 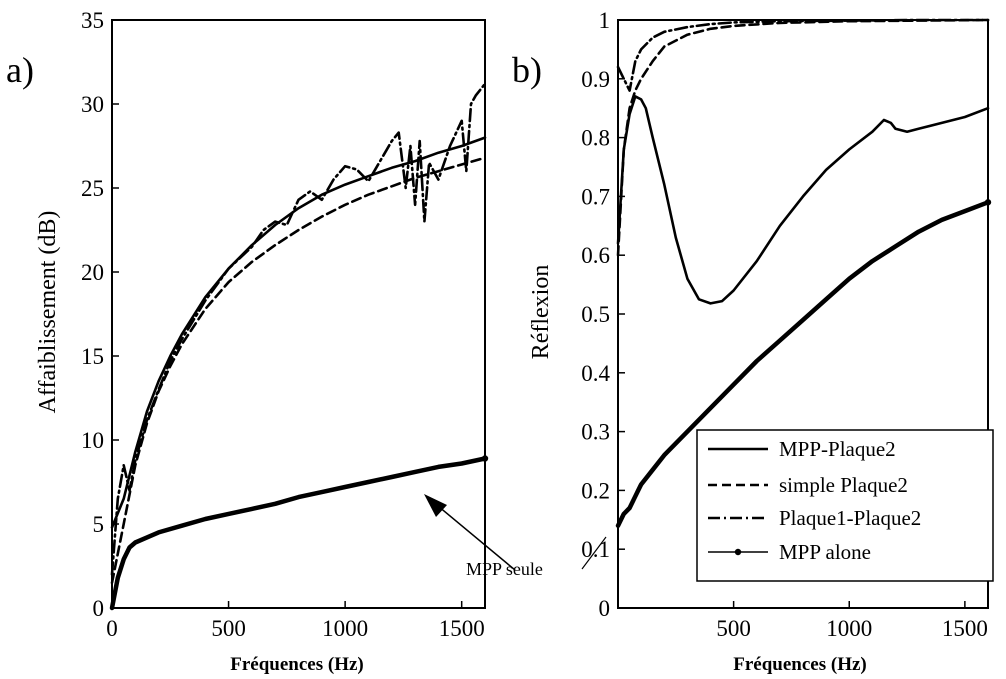 I want to click on series-line-mpp-alone, so click(x=298, y=533).